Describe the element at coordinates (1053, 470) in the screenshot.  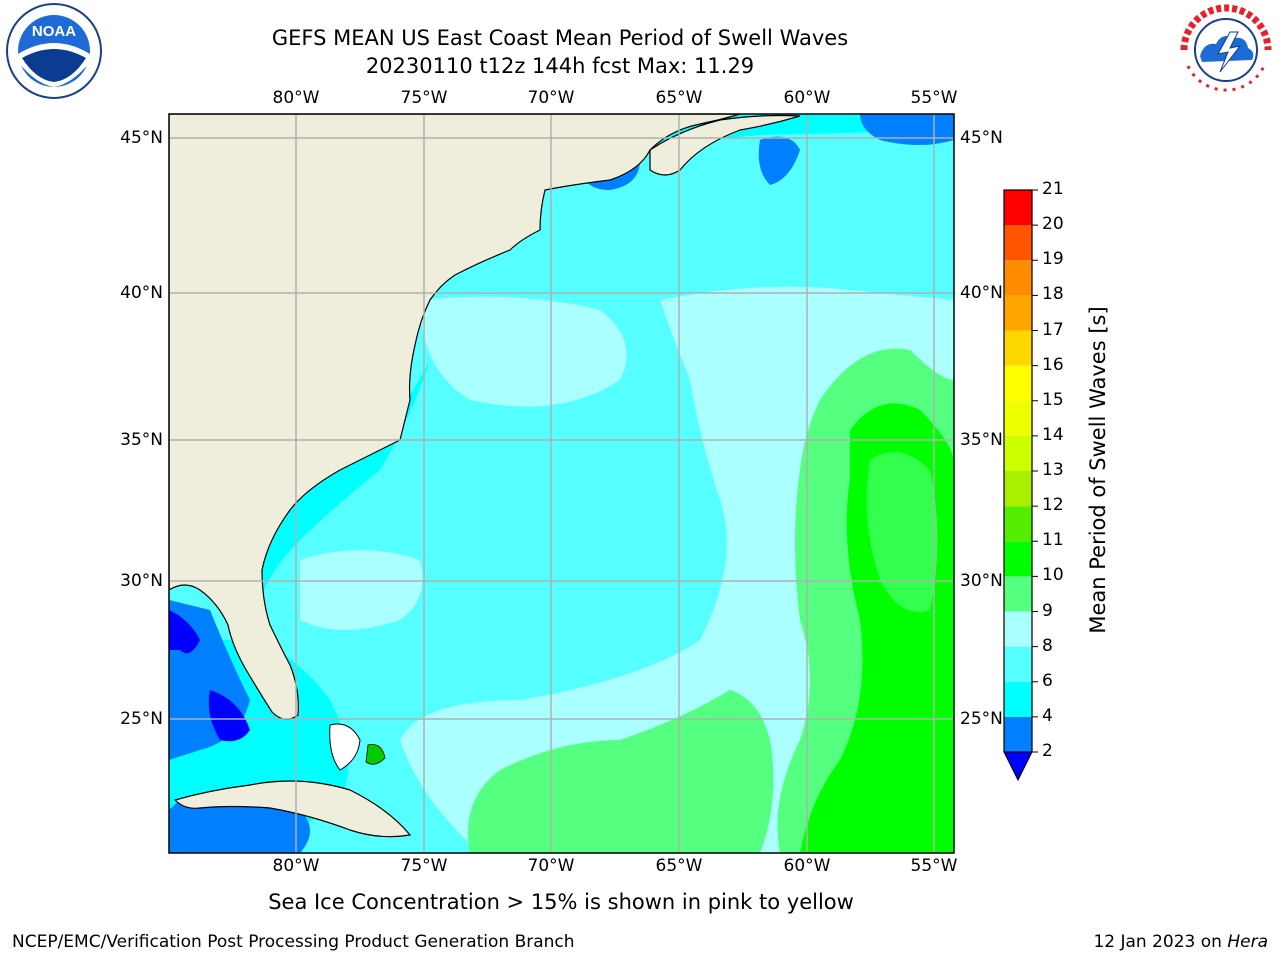
I see `colorbar-tick-label: 13` at that location.